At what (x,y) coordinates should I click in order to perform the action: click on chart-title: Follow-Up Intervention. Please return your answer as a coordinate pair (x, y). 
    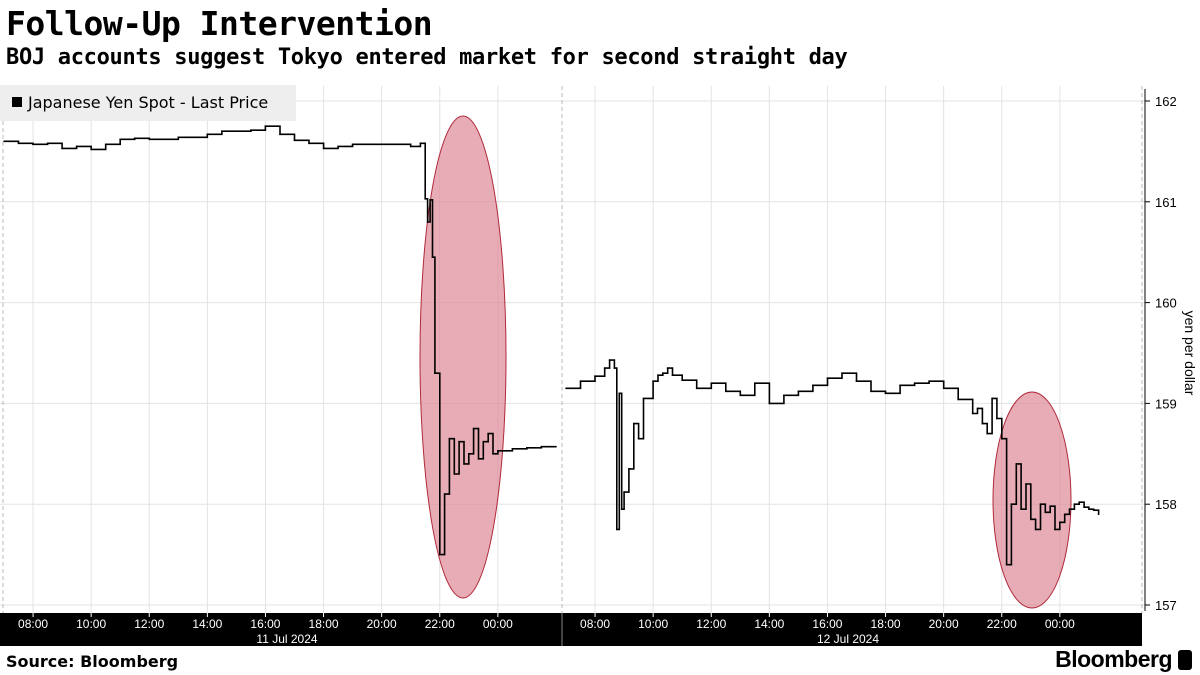
    Looking at the image, I should click on (219, 23).